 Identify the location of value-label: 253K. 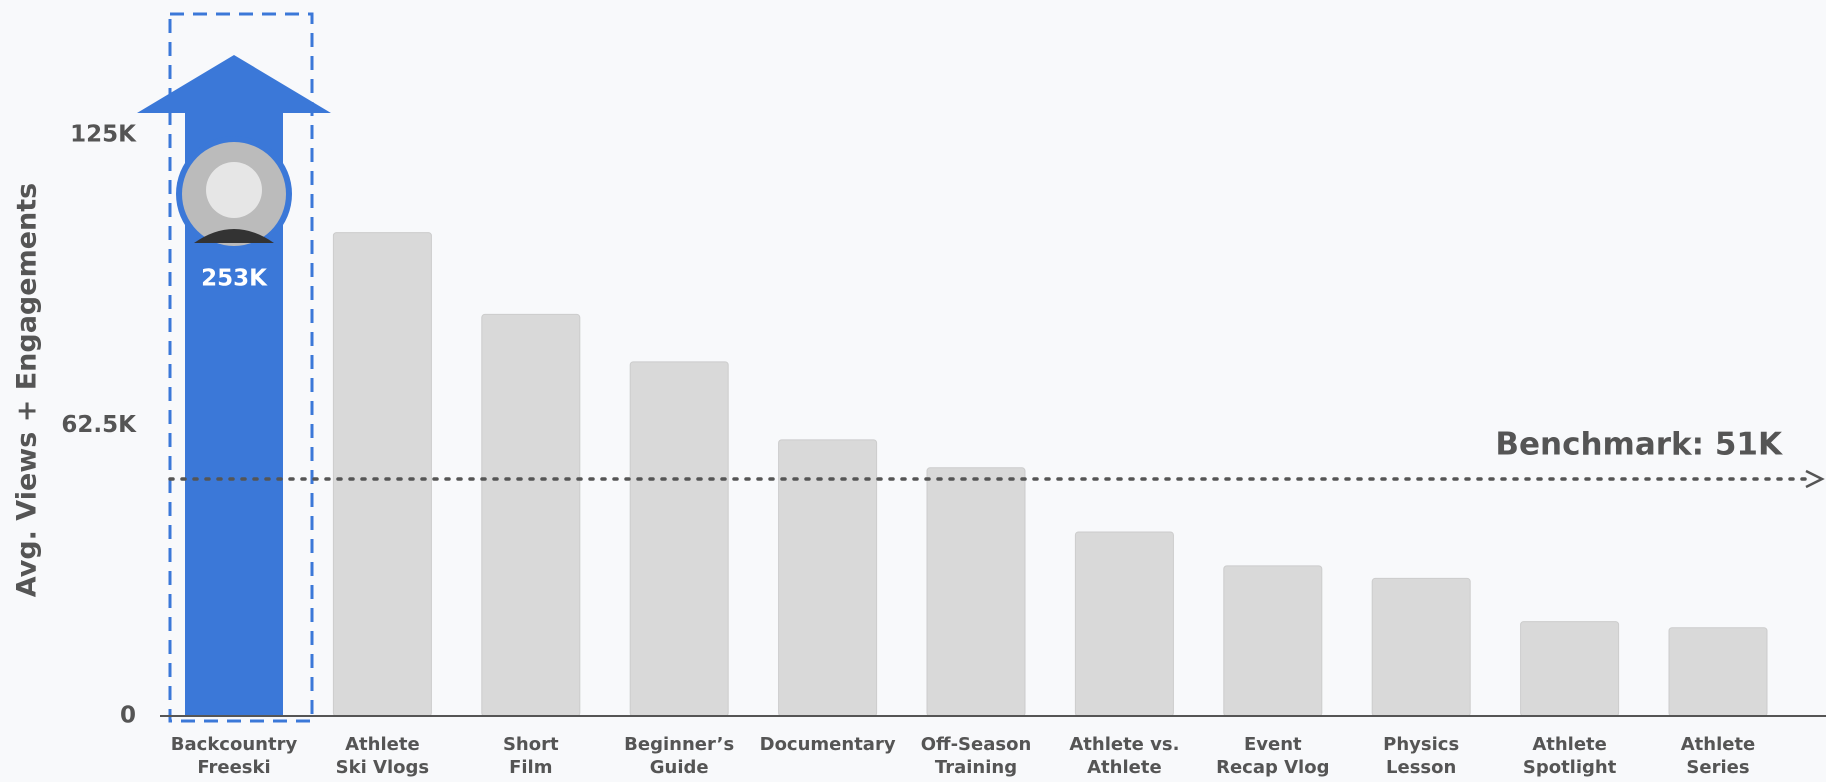
(234, 279).